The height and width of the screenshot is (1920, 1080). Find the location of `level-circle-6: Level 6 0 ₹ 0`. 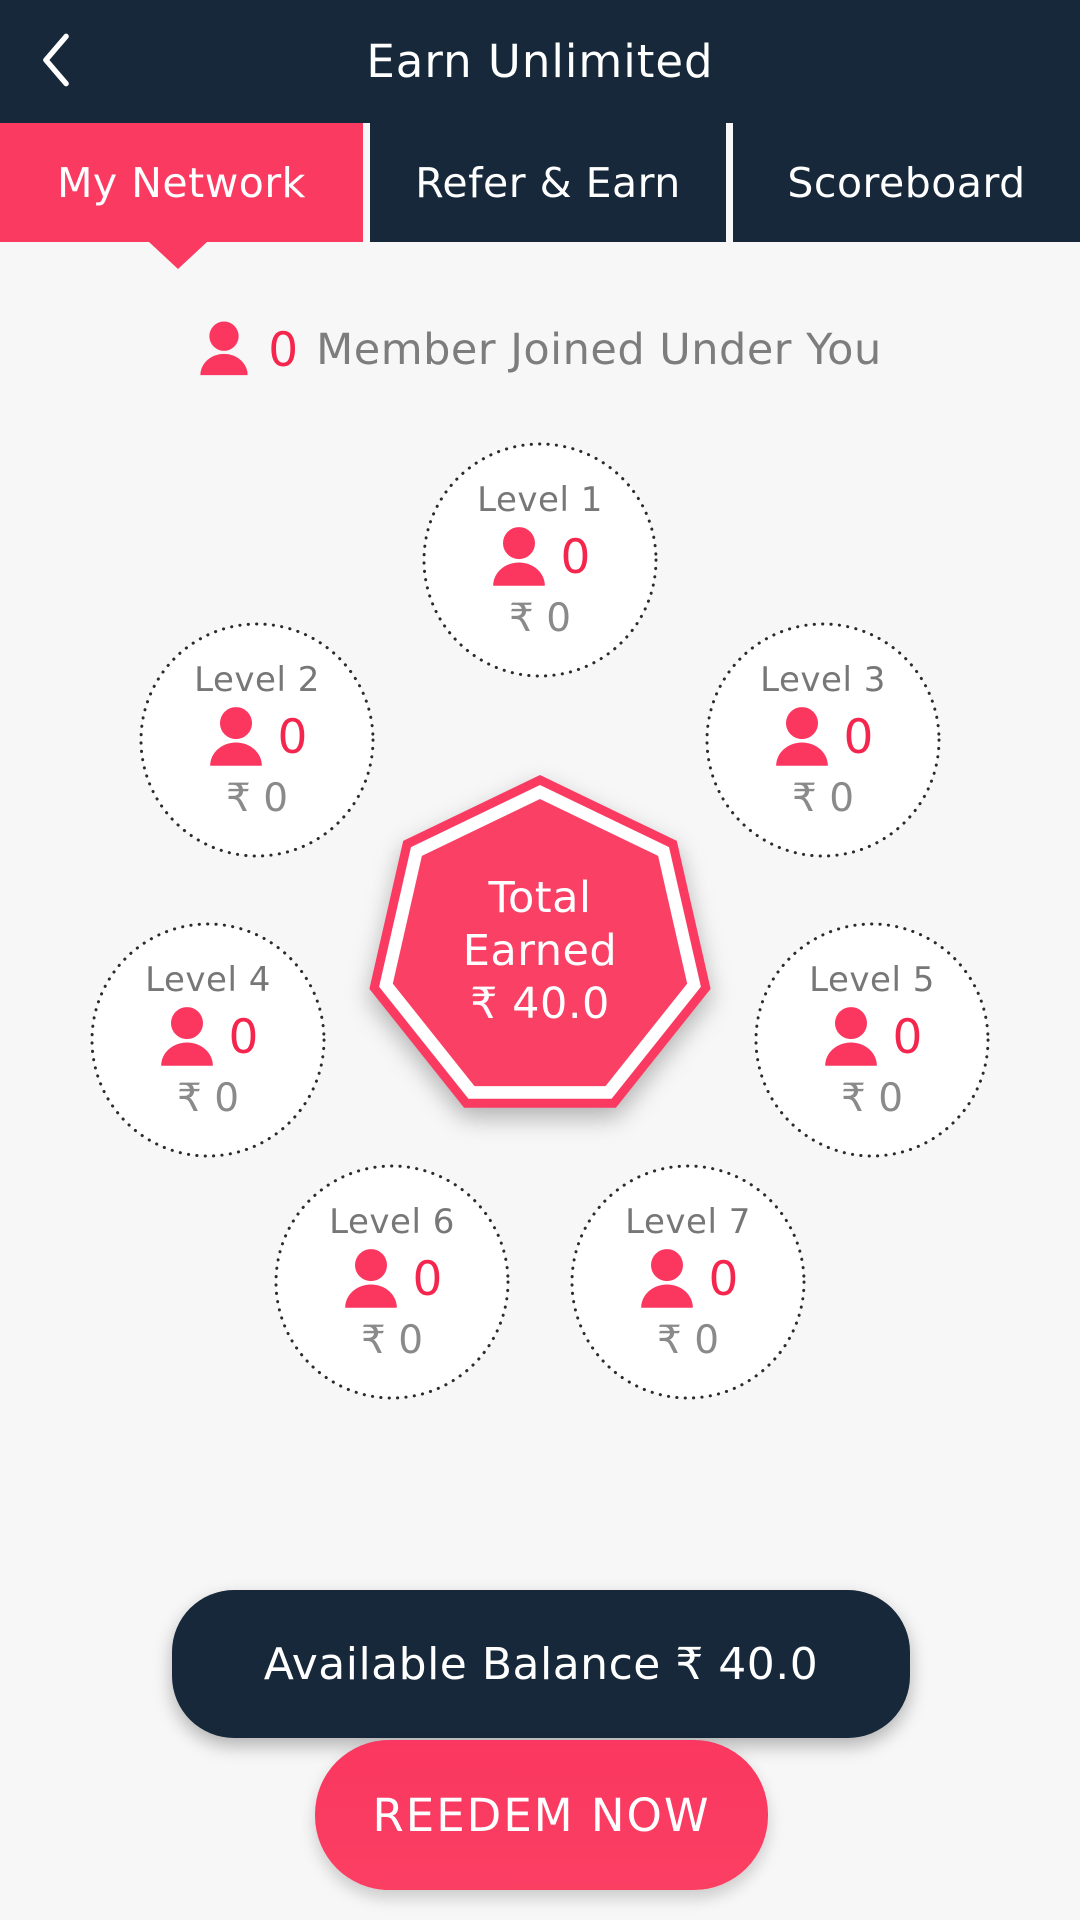

level-circle-6: Level 6 0 ₹ 0 is located at coordinates (392, 1282).